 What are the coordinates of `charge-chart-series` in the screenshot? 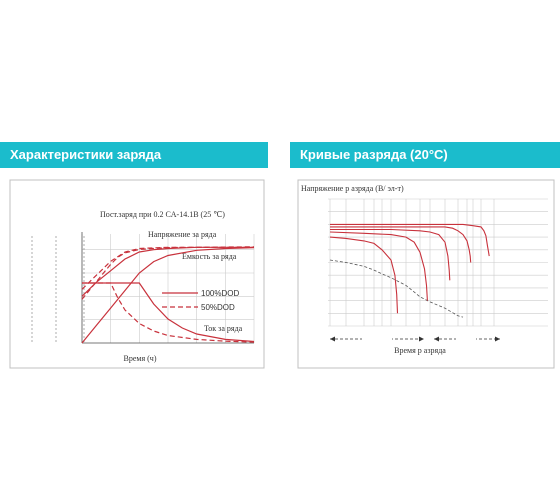 It's located at (168, 295).